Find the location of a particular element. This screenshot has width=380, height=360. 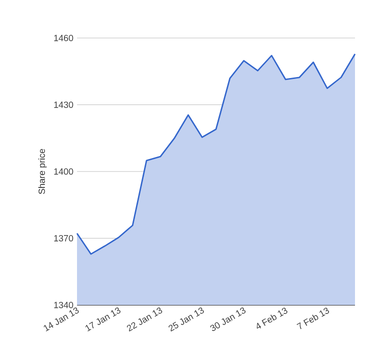

y-tick-label: 1400 is located at coordinates (64, 171).